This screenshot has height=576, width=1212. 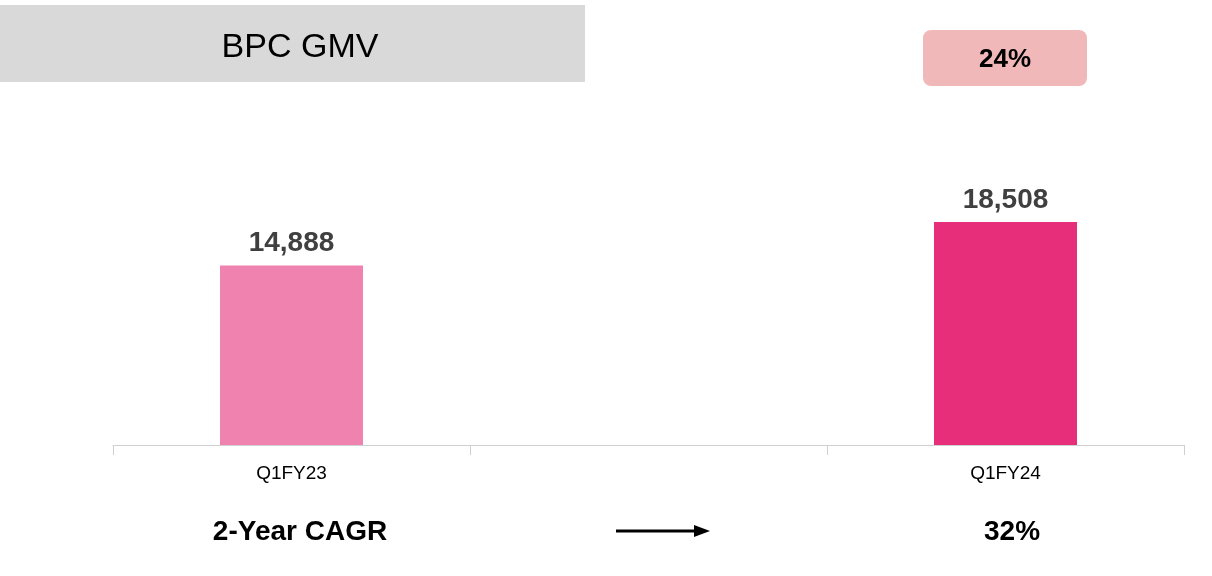 I want to click on data-label: 18,508, so click(x=1005, y=198).